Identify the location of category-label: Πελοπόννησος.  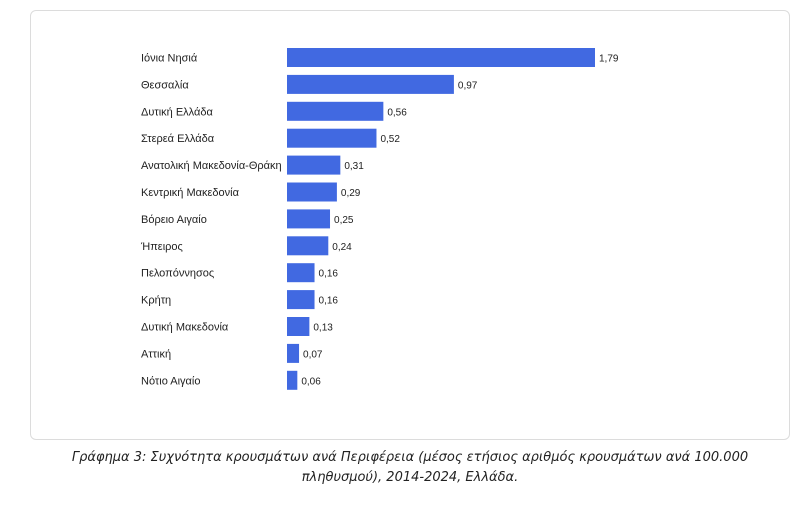
(177, 274).